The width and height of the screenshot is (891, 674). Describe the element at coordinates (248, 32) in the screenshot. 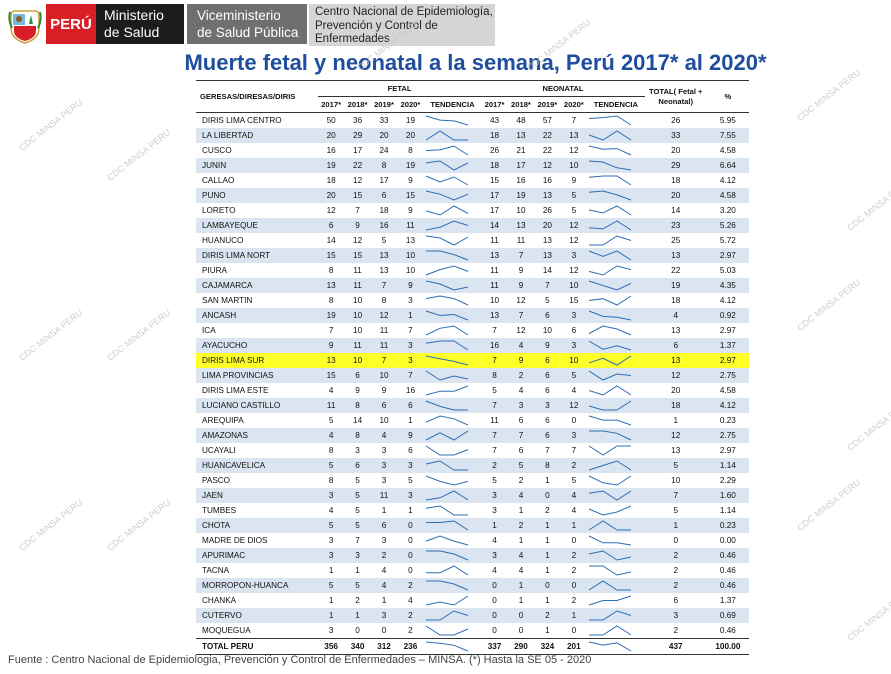

I see `vice-line2: de Salud Pública` at that location.